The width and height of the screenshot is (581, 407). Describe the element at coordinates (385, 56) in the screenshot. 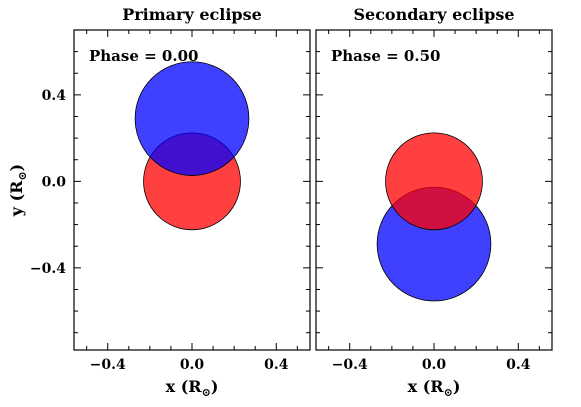

I see `phase-label-secondary: Phase = 0.50` at that location.